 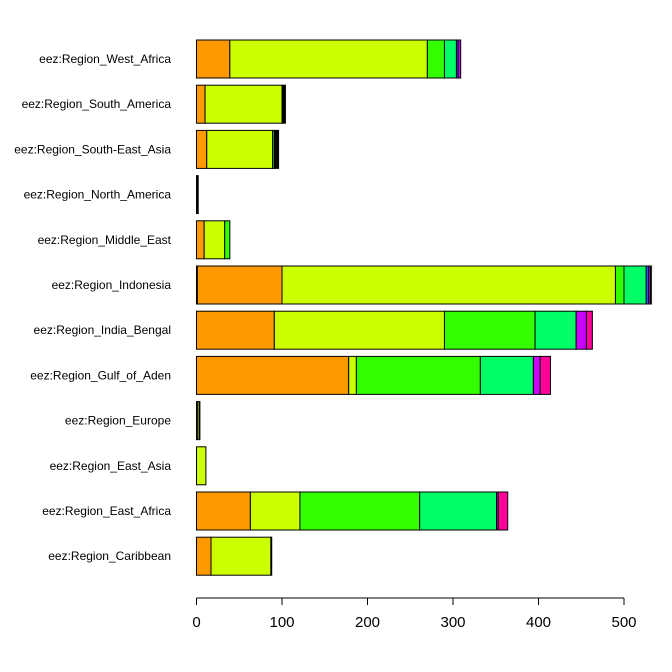 What do you see at coordinates (98, 195) in the screenshot?
I see `category-label: eez:Region_North_America` at bounding box center [98, 195].